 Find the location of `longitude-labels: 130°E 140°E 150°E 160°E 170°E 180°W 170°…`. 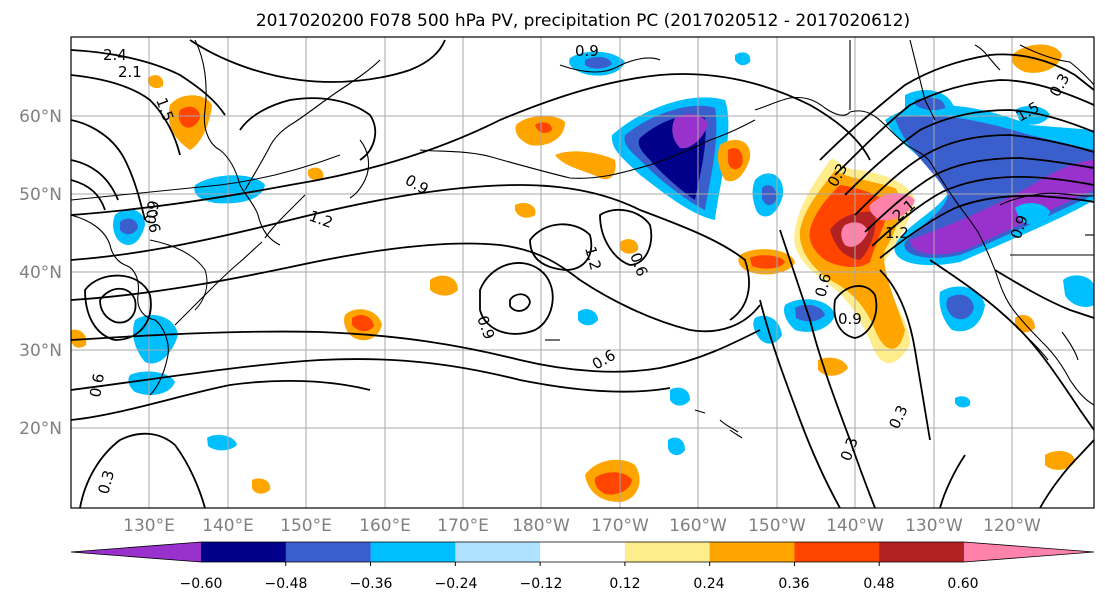

longitude-labels: 130°E 140°E 150°E 160°E 170°E 180°W 170°… is located at coordinates (582, 526).